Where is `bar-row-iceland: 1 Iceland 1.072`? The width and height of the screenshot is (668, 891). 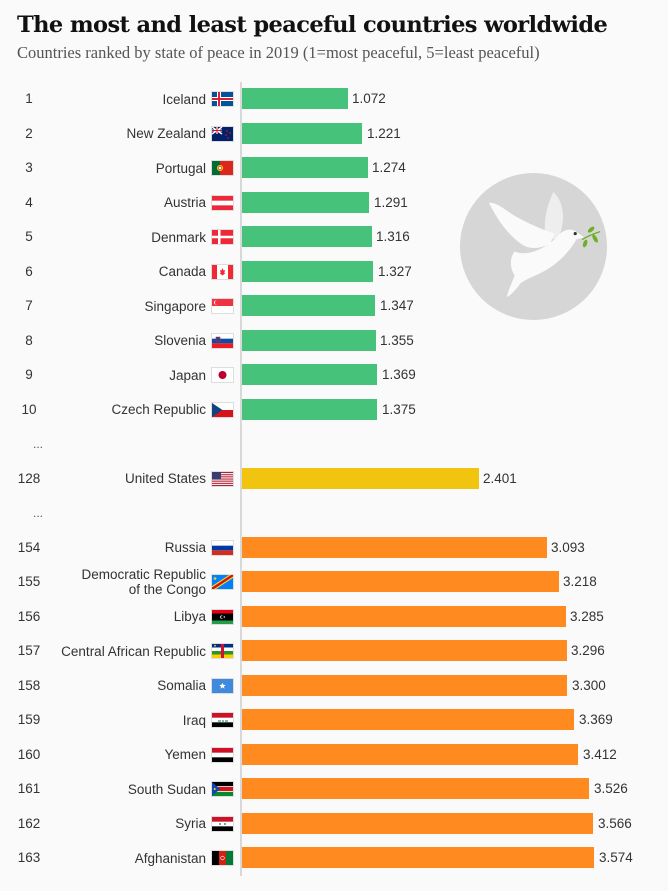
bar-row-iceland: 1 Iceland 1.072 is located at coordinates (334, 99).